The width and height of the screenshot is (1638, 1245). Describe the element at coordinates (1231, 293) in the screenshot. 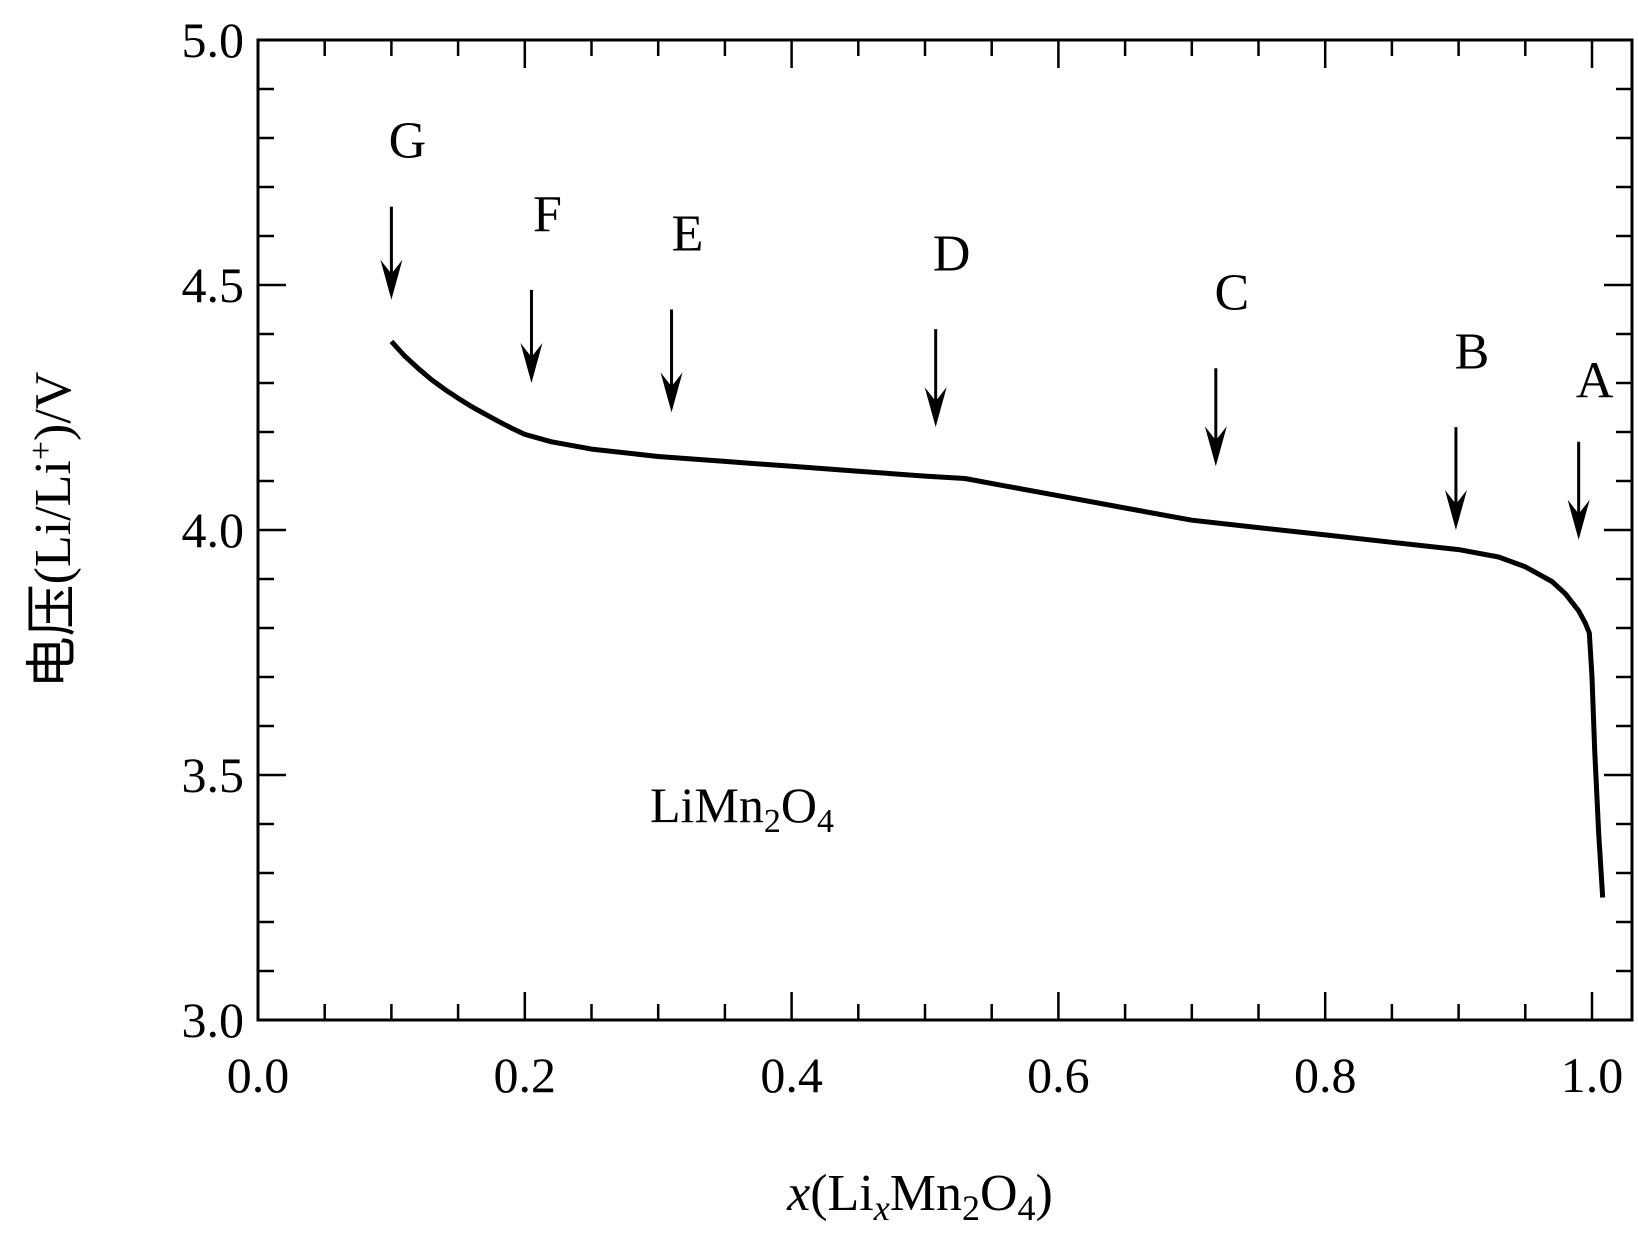

I see `marker-label: C` at that location.